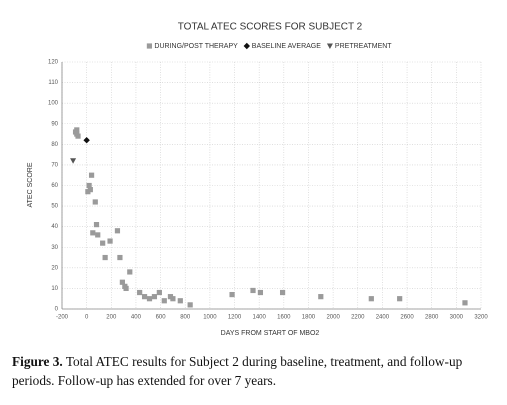 This screenshot has width=507, height=405. What do you see at coordinates (457, 318) in the screenshot?
I see `x-tick-label: 3000` at bounding box center [457, 318].